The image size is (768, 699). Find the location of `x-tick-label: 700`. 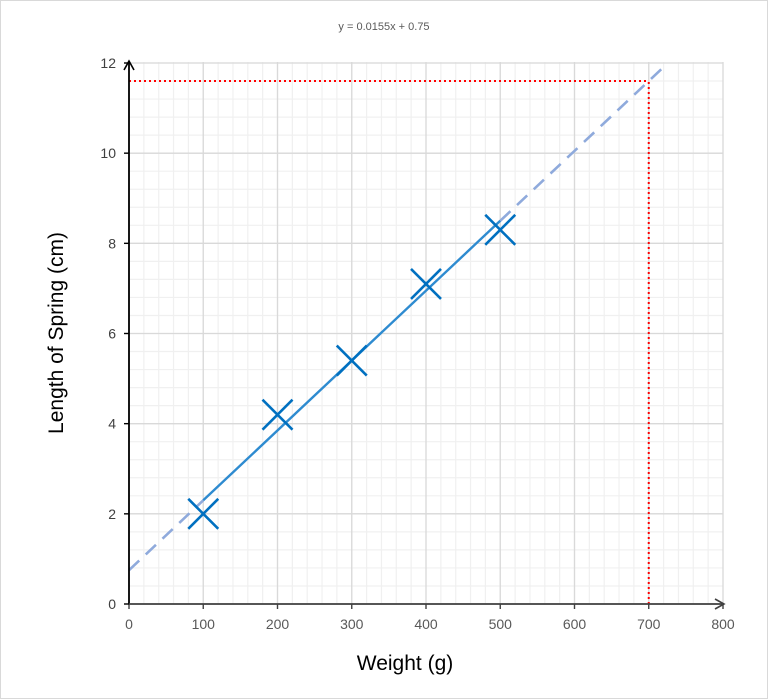

x-tick-label: 700 is located at coordinates (649, 624).